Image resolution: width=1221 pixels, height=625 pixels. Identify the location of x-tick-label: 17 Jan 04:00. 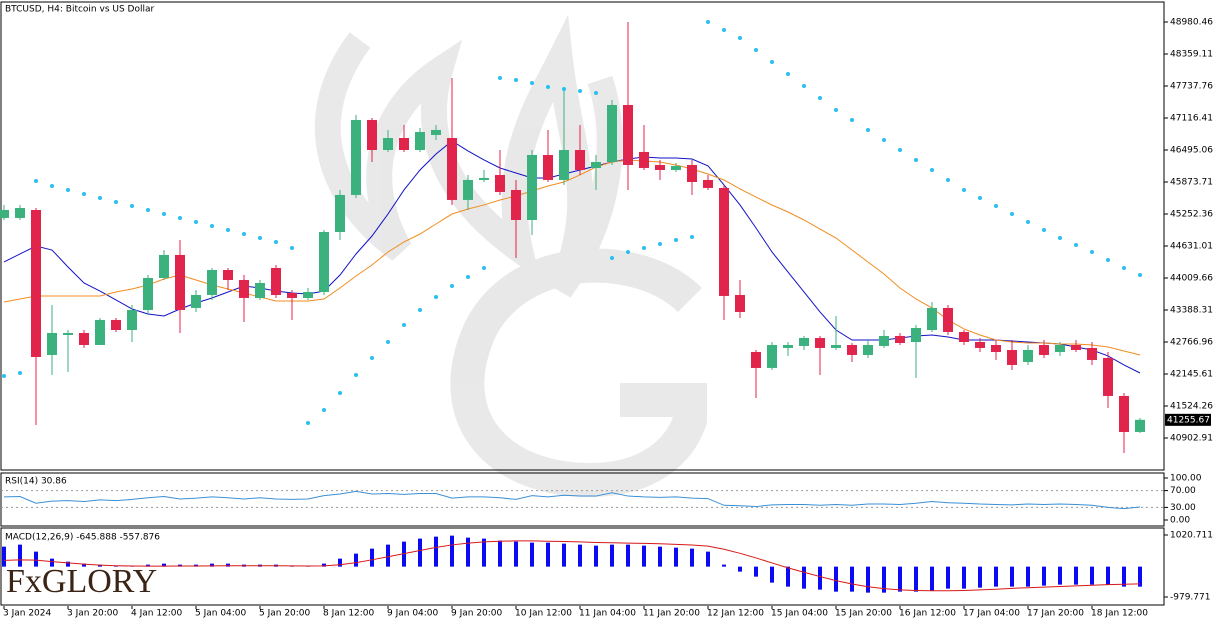
(991, 614).